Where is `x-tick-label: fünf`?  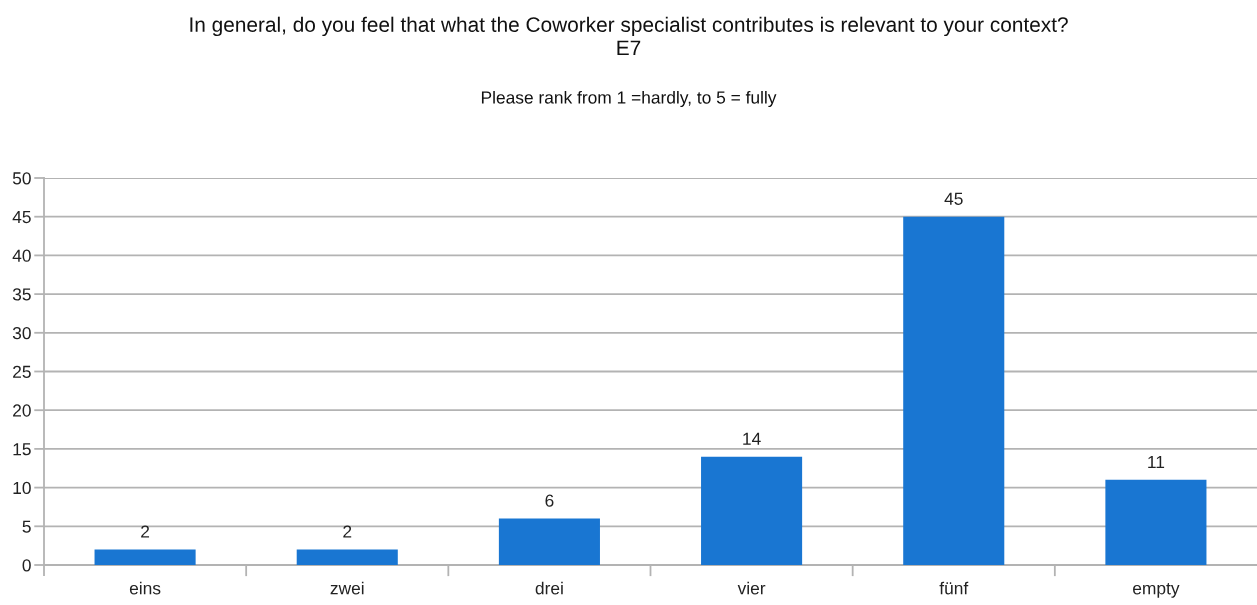 x-tick-label: fünf is located at coordinates (954, 588).